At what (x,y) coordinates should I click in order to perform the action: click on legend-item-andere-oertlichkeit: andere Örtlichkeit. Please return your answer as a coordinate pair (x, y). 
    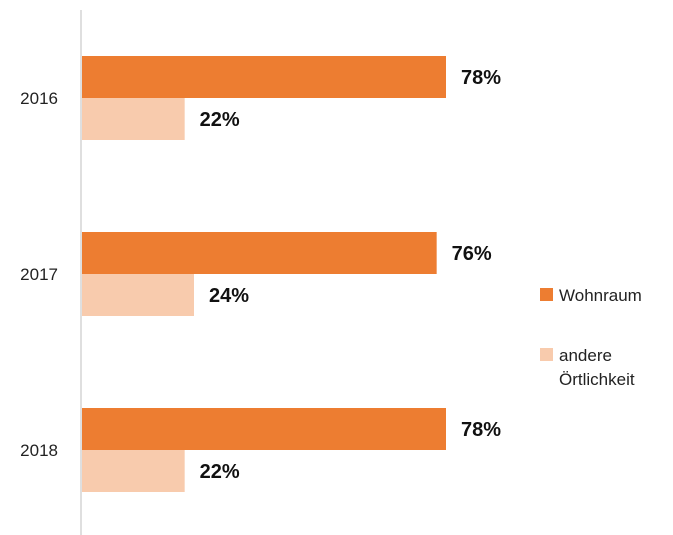
    Looking at the image, I should click on (606, 368).